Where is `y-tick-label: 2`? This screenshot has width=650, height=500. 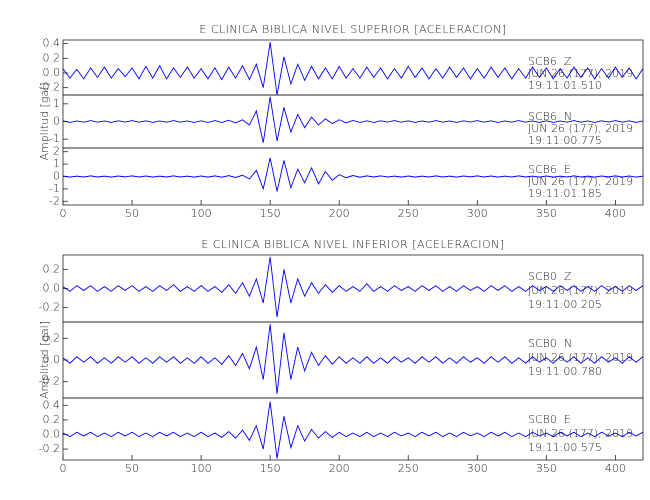
y-tick-label: 2 is located at coordinates (56, 151).